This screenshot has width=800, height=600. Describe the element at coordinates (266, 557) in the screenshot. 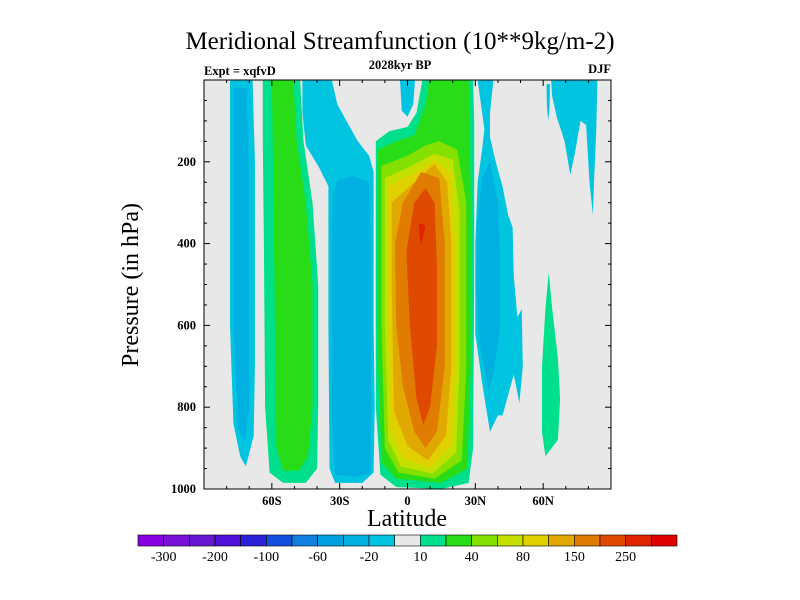

I see `colorbar-label: -100` at that location.